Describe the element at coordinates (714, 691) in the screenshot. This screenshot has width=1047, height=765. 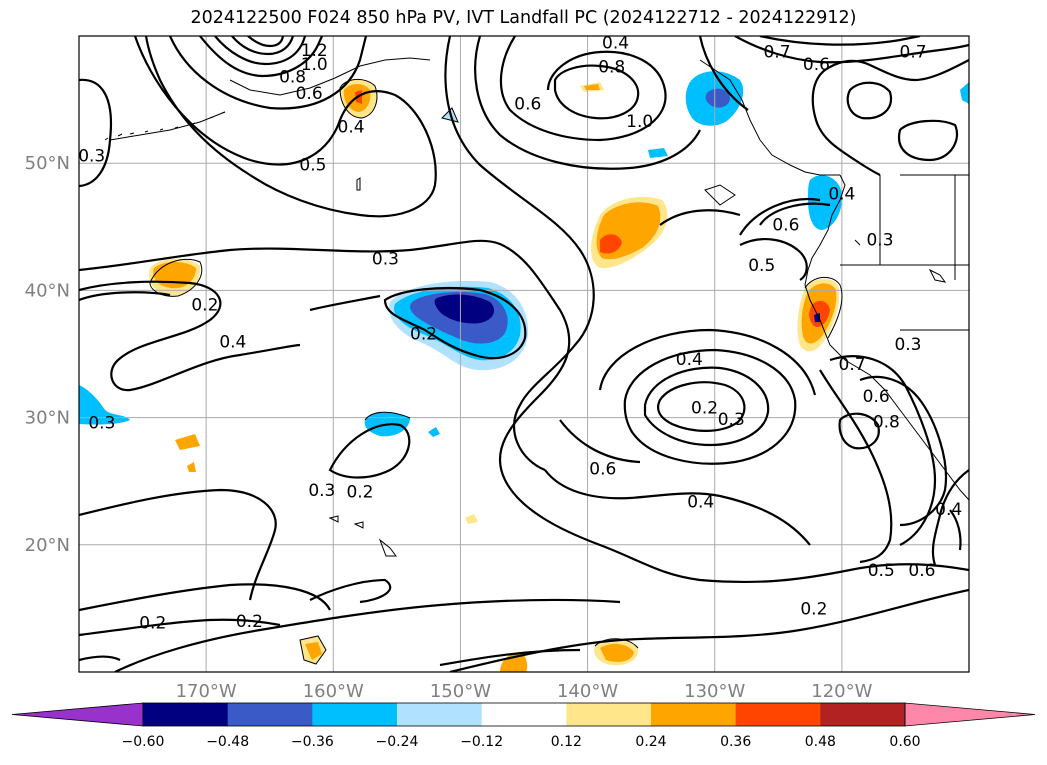
I see `lon-tick-label: 130°W` at that location.